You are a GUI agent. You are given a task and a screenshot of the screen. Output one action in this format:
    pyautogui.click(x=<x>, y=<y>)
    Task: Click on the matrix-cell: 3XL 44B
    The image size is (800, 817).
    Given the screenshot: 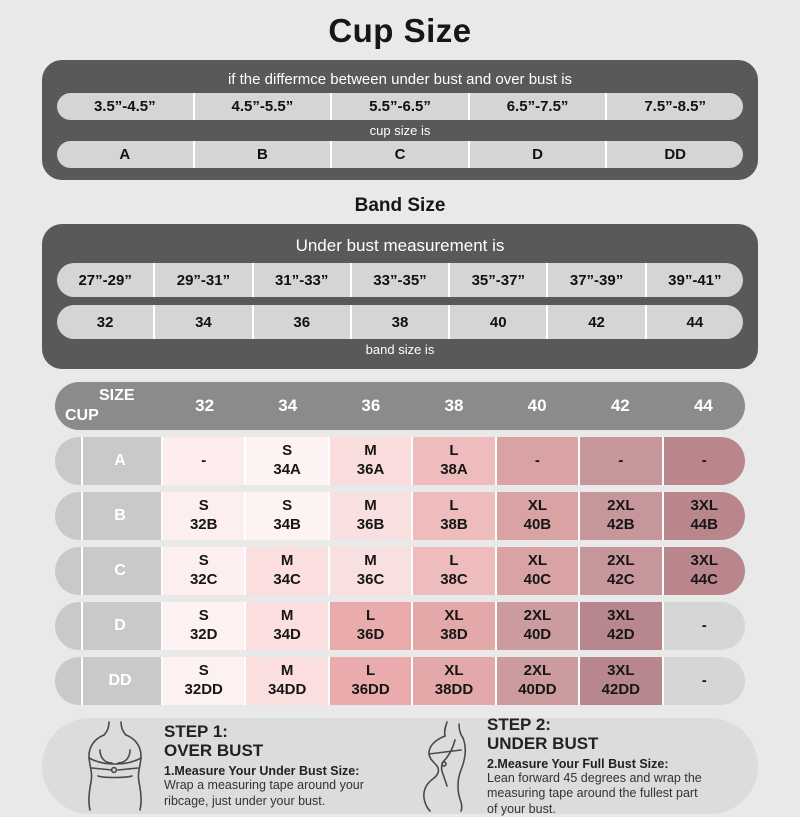 What is the action you would take?
    pyautogui.click(x=703, y=516)
    